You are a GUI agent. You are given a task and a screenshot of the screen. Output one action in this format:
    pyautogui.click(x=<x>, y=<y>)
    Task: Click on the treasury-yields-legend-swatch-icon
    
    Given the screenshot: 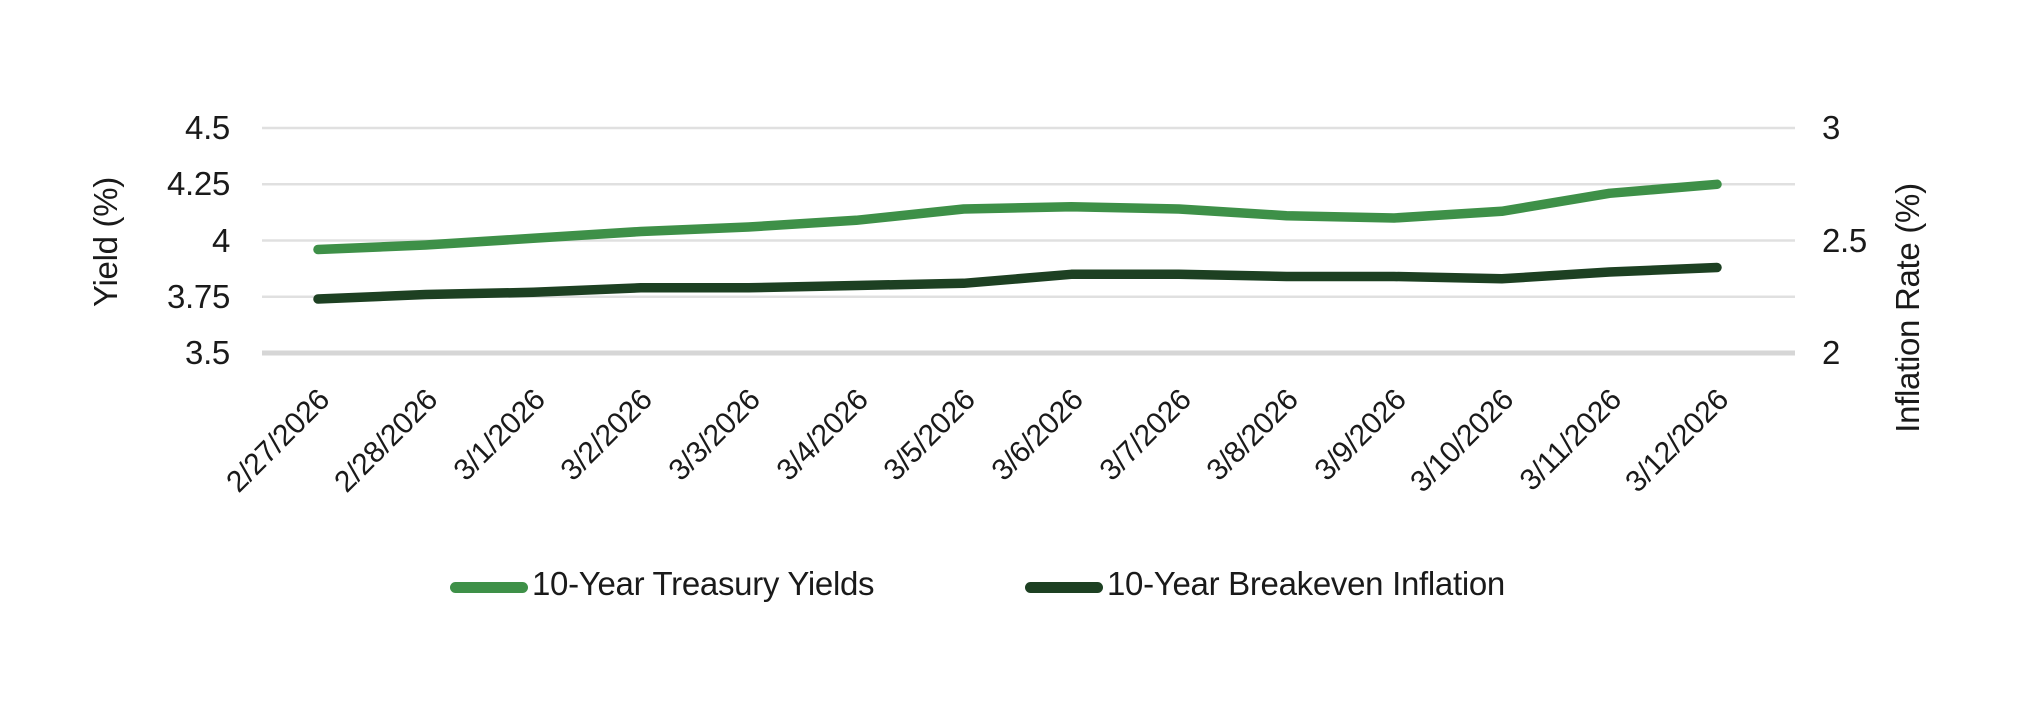 What is the action you would take?
    pyautogui.click(x=489, y=587)
    